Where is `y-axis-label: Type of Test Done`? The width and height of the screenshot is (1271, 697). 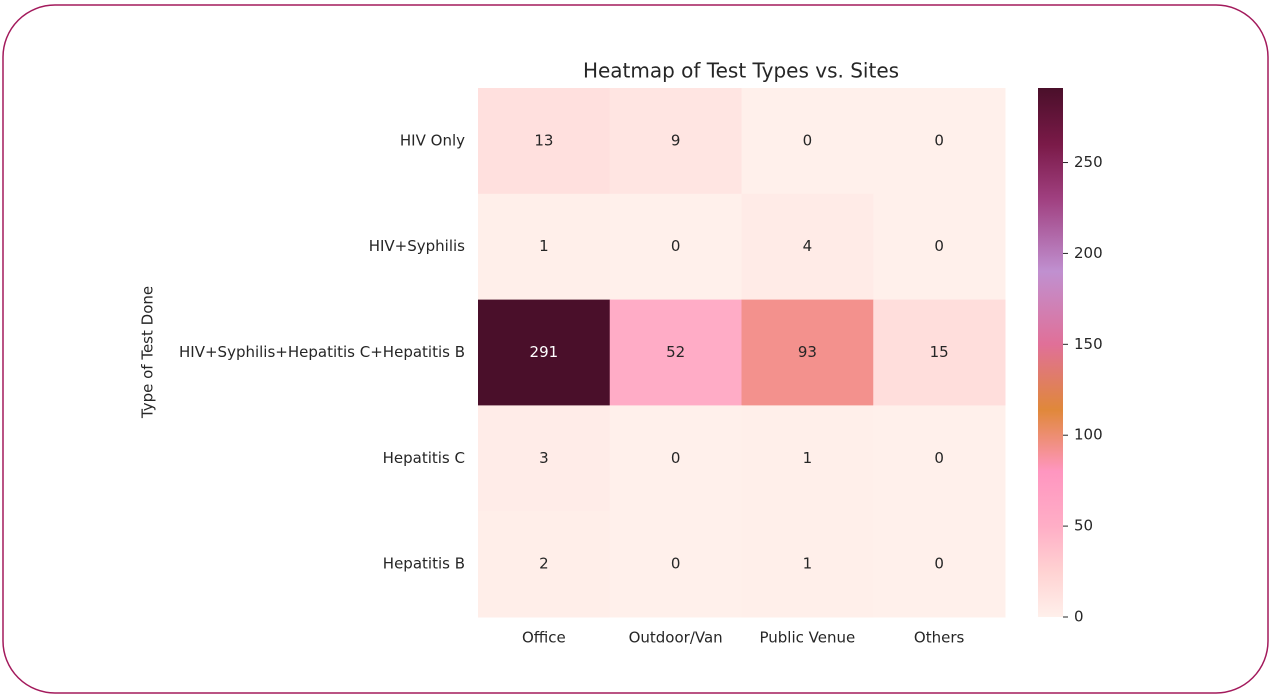
y-axis-label: Type of Test Done is located at coordinates (148, 352).